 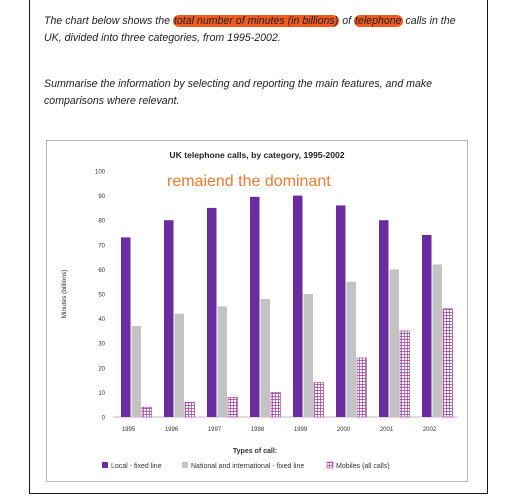 What do you see at coordinates (429, 21) in the screenshot?
I see `task-text-segment: calls in the` at bounding box center [429, 21].